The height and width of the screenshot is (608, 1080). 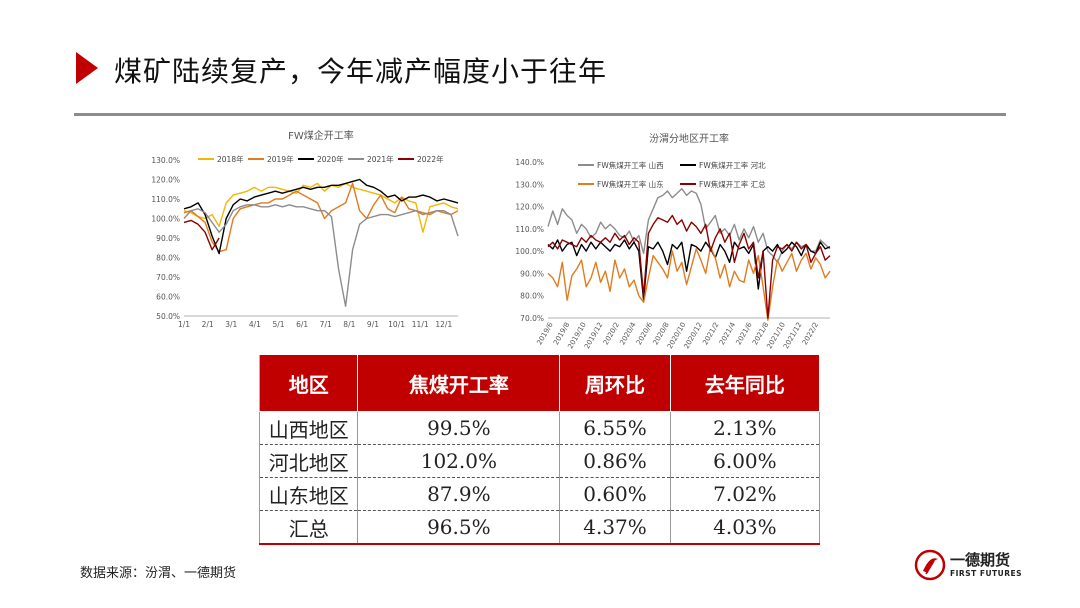 What do you see at coordinates (745, 494) in the screenshot?
I see `cell-yoy: 7.02%` at bounding box center [745, 494].